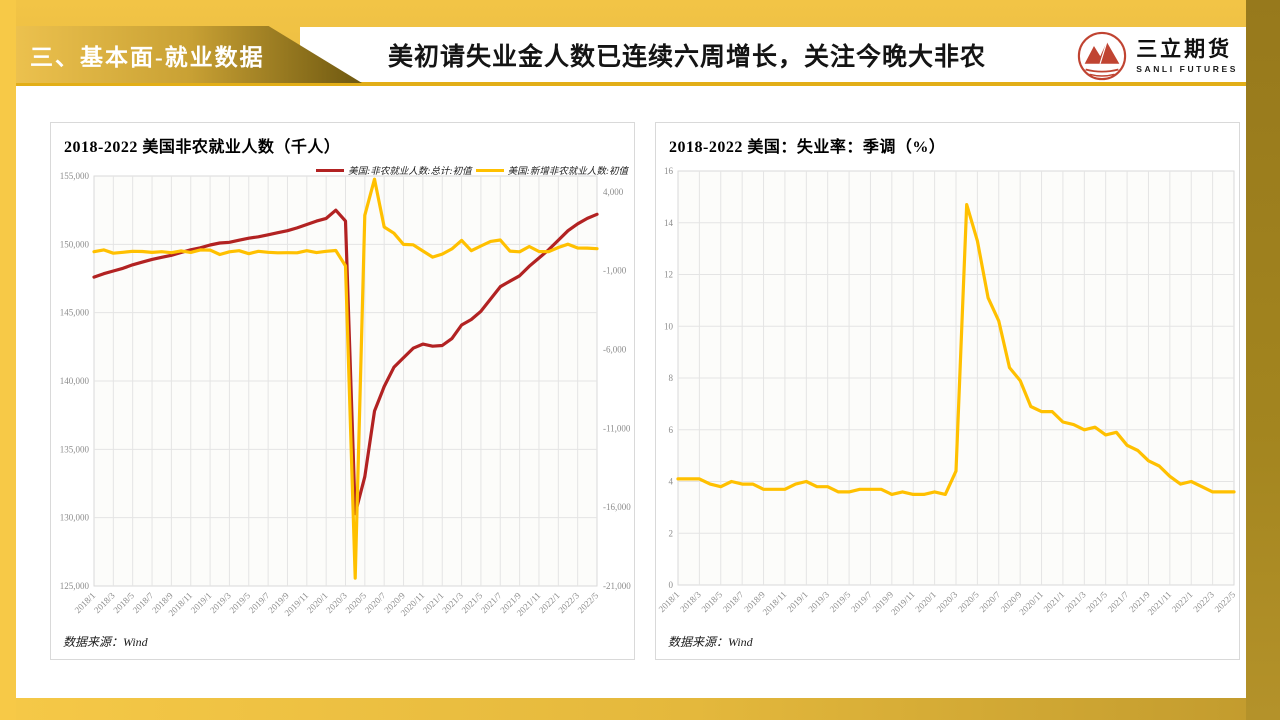 The image size is (1280, 720). I want to click on legend-label-total-payrolls: 美国:非农就业人数:总计:初值, so click(410, 172).